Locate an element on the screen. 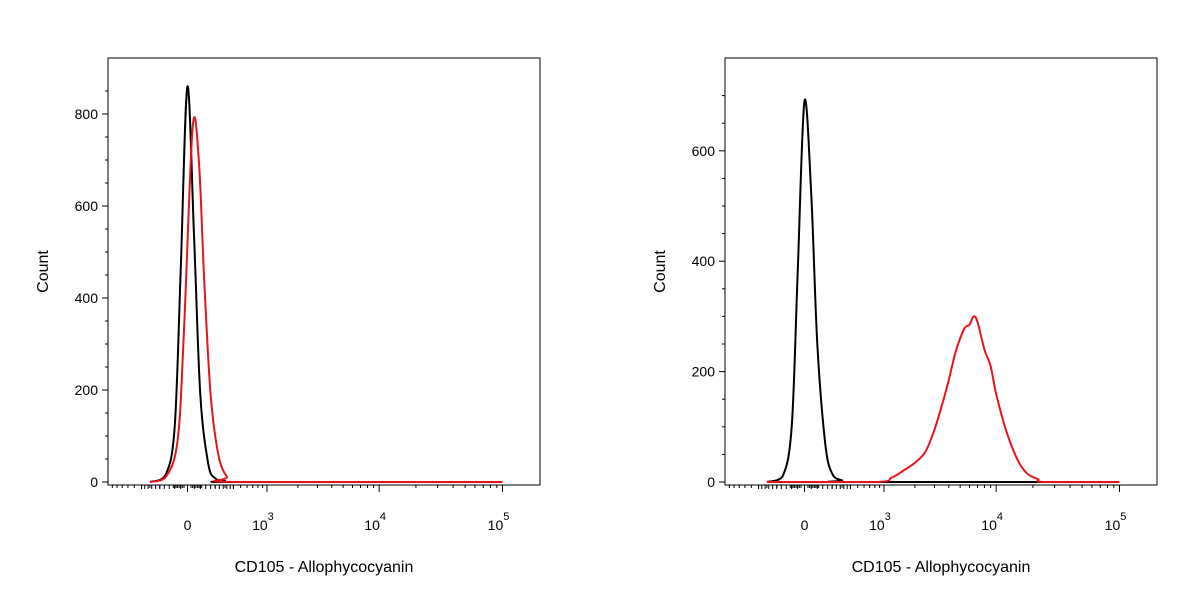  series-stained-line is located at coordinates (943, 399).